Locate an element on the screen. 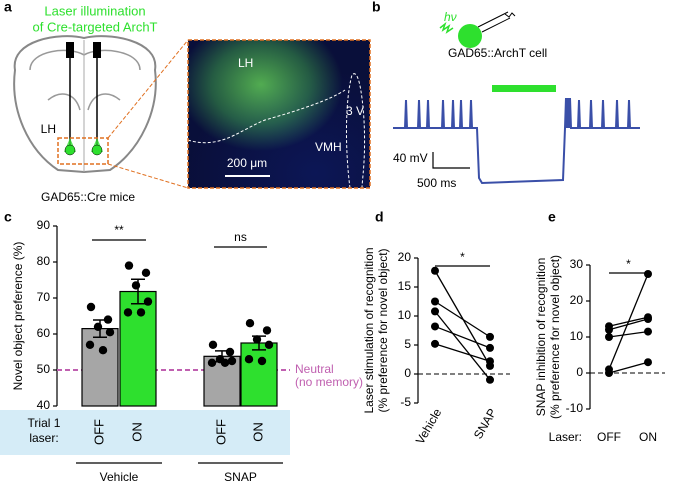  micrograph is located at coordinates (279, 114).